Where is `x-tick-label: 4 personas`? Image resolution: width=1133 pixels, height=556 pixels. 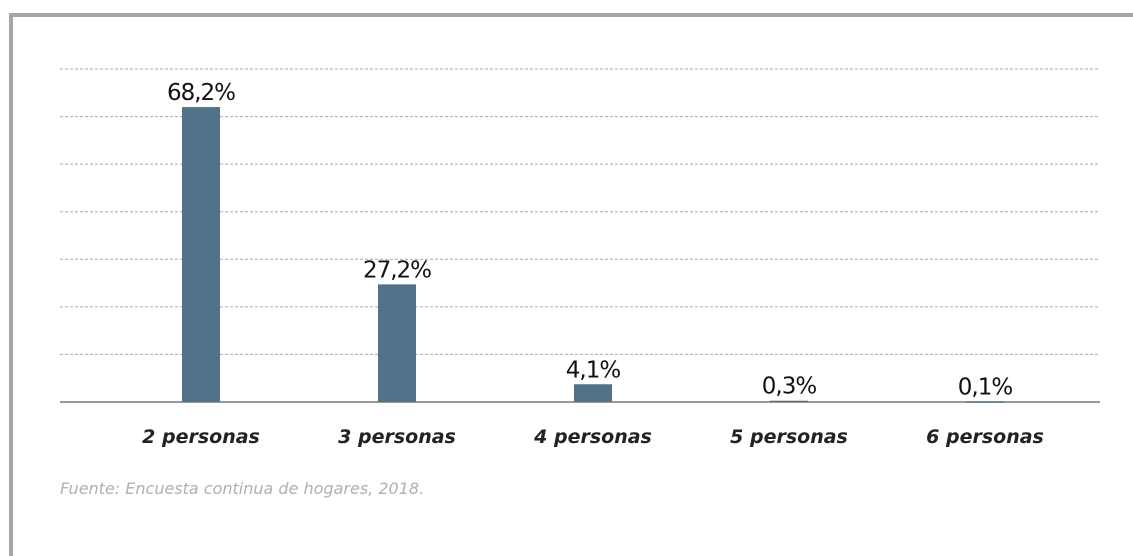 x-tick-label: 4 personas is located at coordinates (592, 437).